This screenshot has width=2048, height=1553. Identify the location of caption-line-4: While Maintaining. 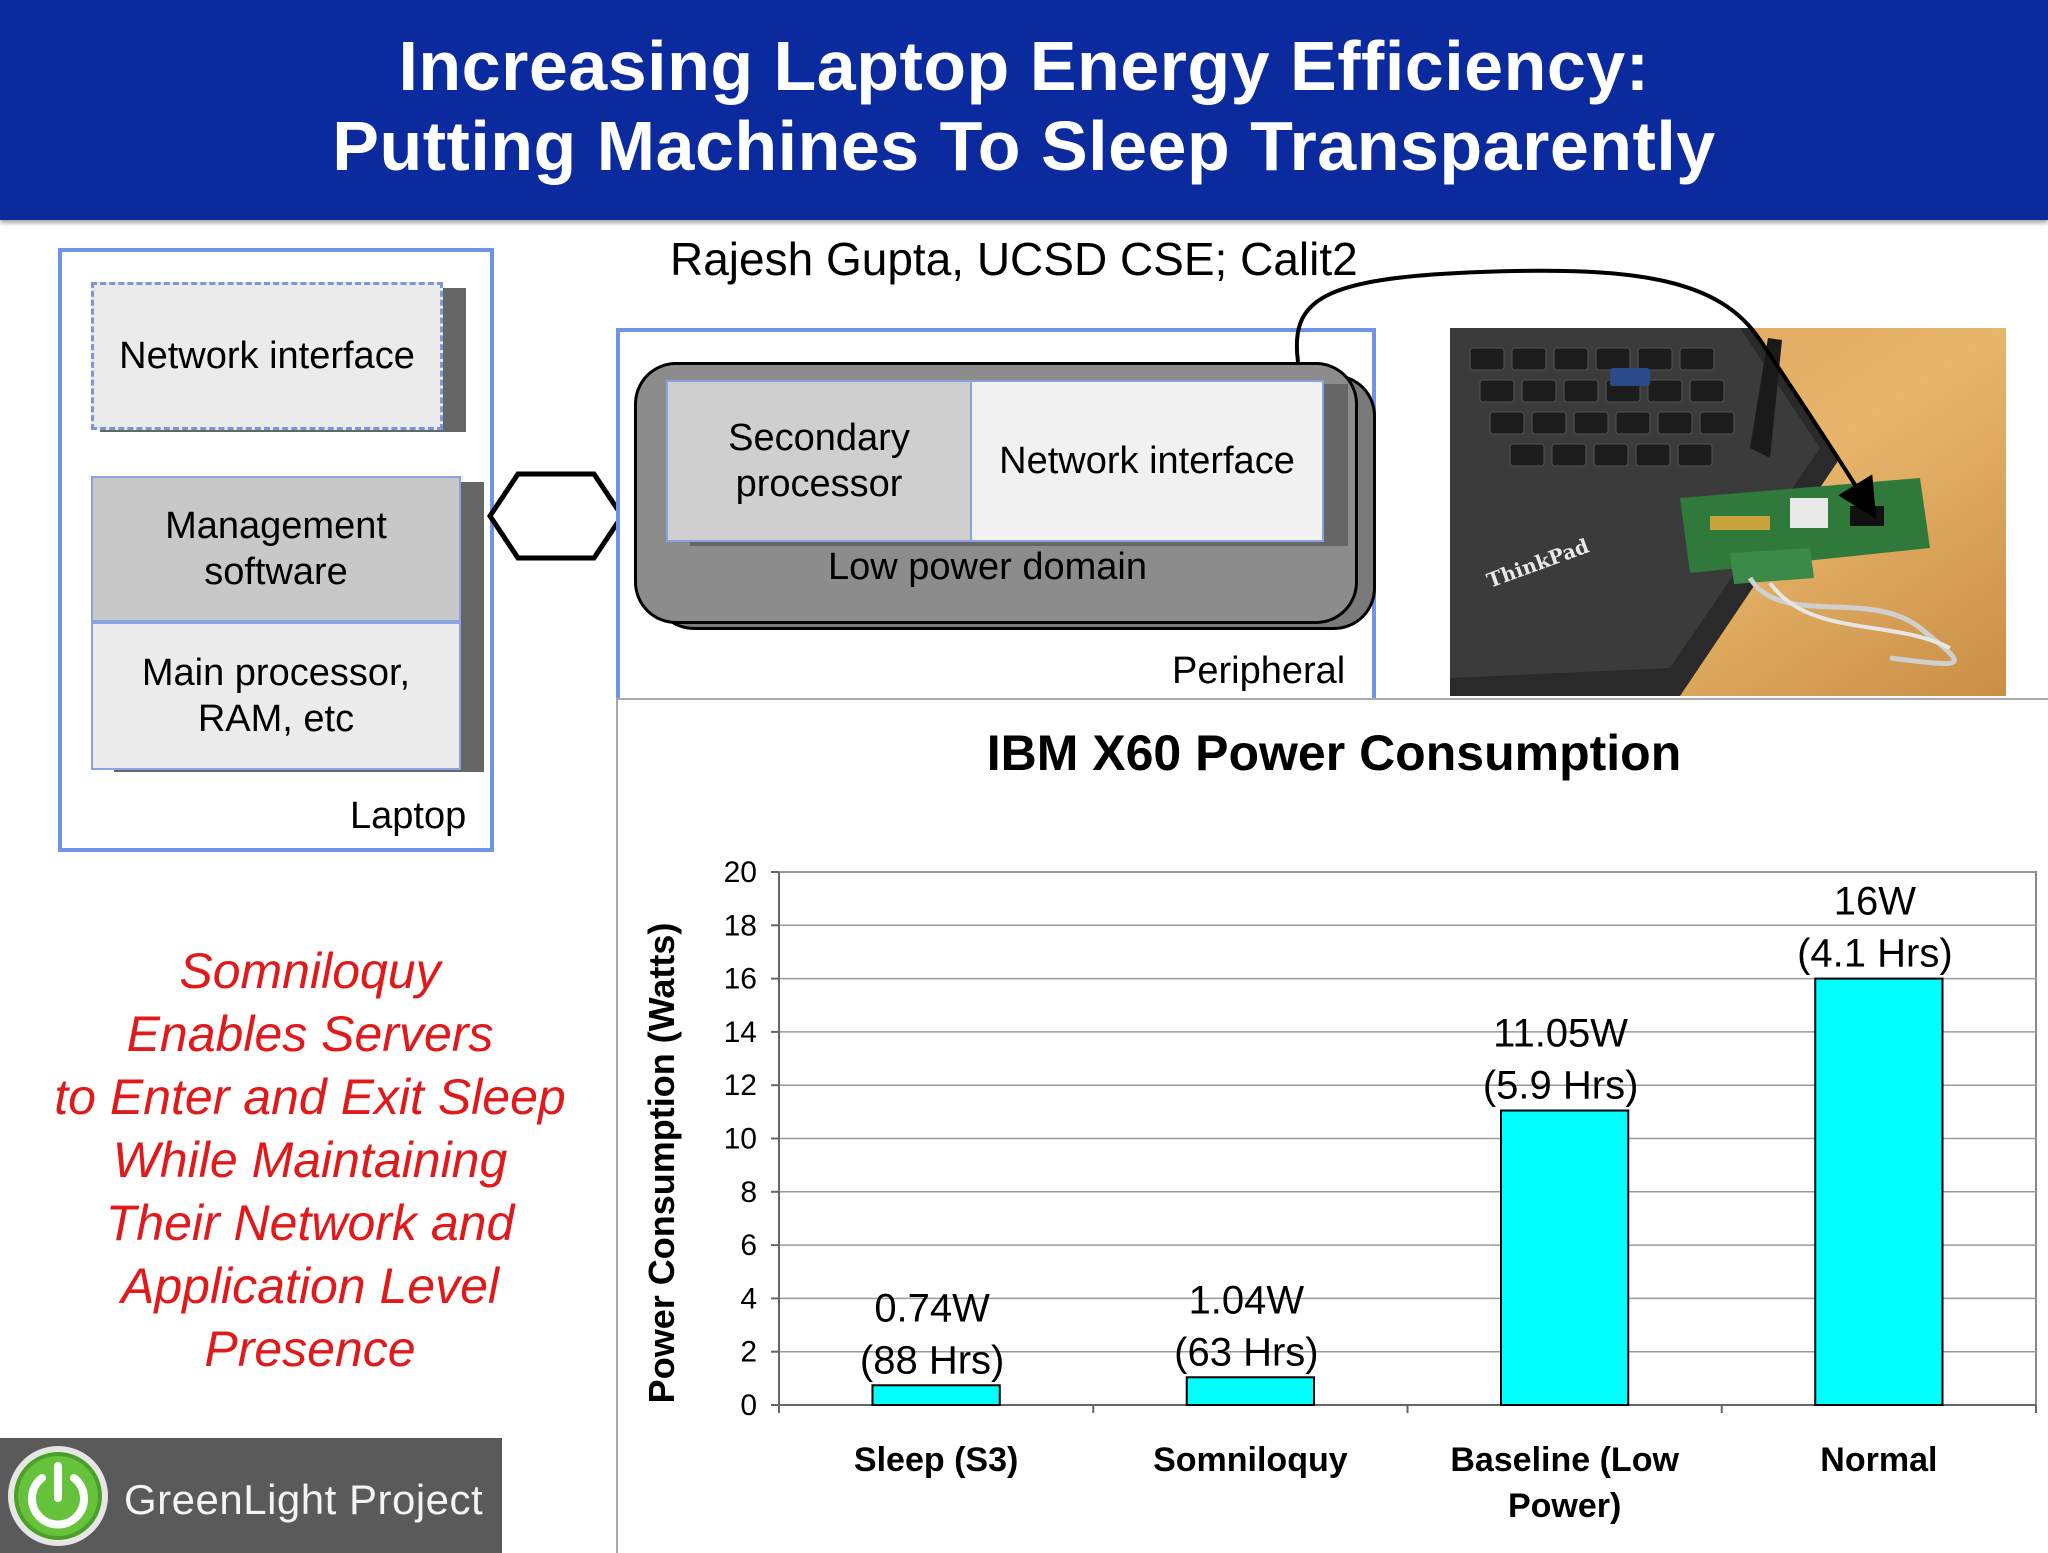
(310, 1160).